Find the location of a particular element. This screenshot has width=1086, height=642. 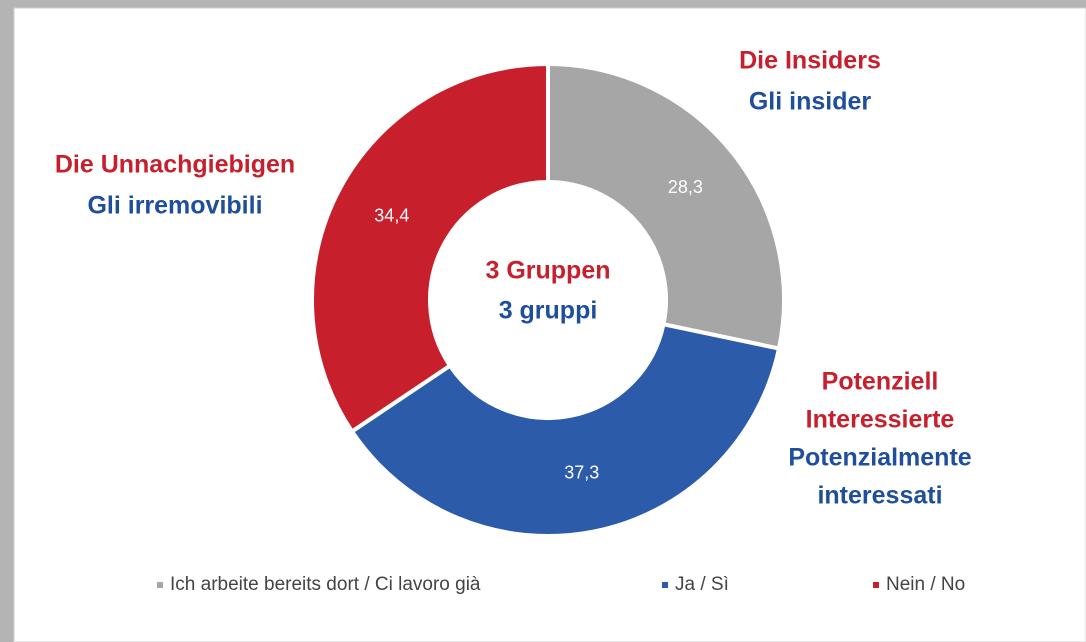

group-label: Gli irremovibili is located at coordinates (174, 206).